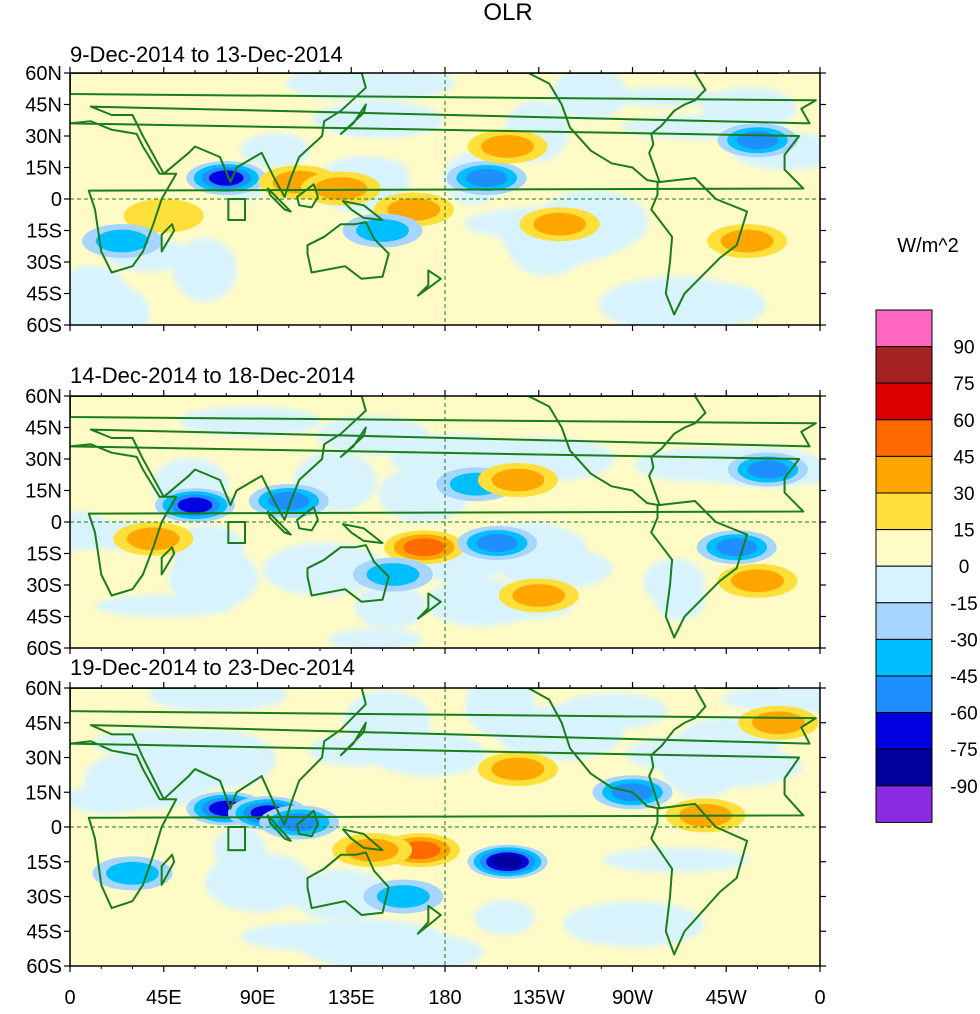 The width and height of the screenshot is (980, 1014). Describe the element at coordinates (443, 135) in the screenshot. I see `europeAsia-outline` at that location.